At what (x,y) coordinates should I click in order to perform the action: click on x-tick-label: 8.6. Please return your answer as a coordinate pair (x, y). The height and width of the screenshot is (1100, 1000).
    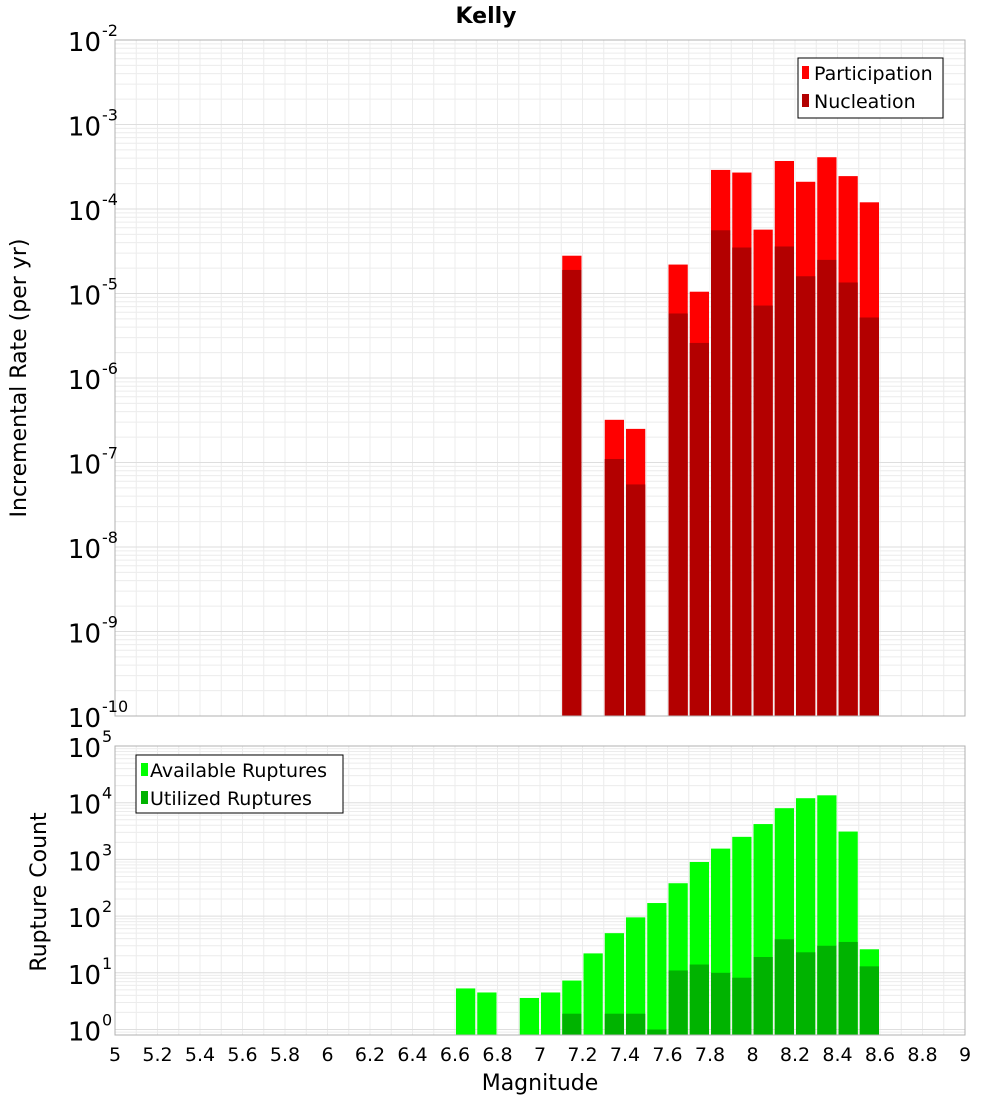
    Looking at the image, I should click on (880, 1055).